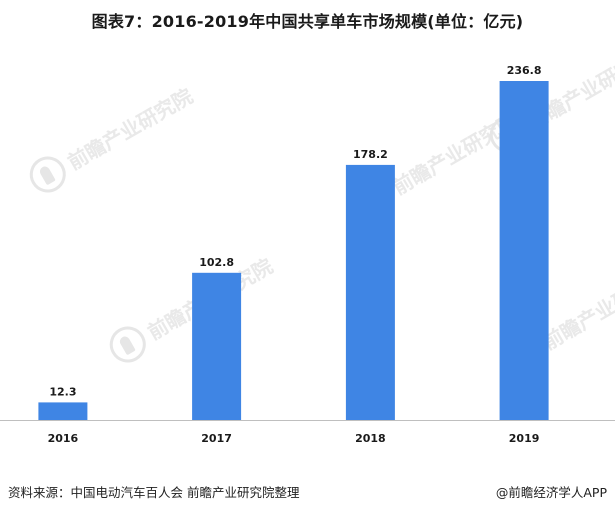  I want to click on chart-title: 图表7：2016-2019年中国共享单车市场规模(单位：亿元), so click(307, 21).